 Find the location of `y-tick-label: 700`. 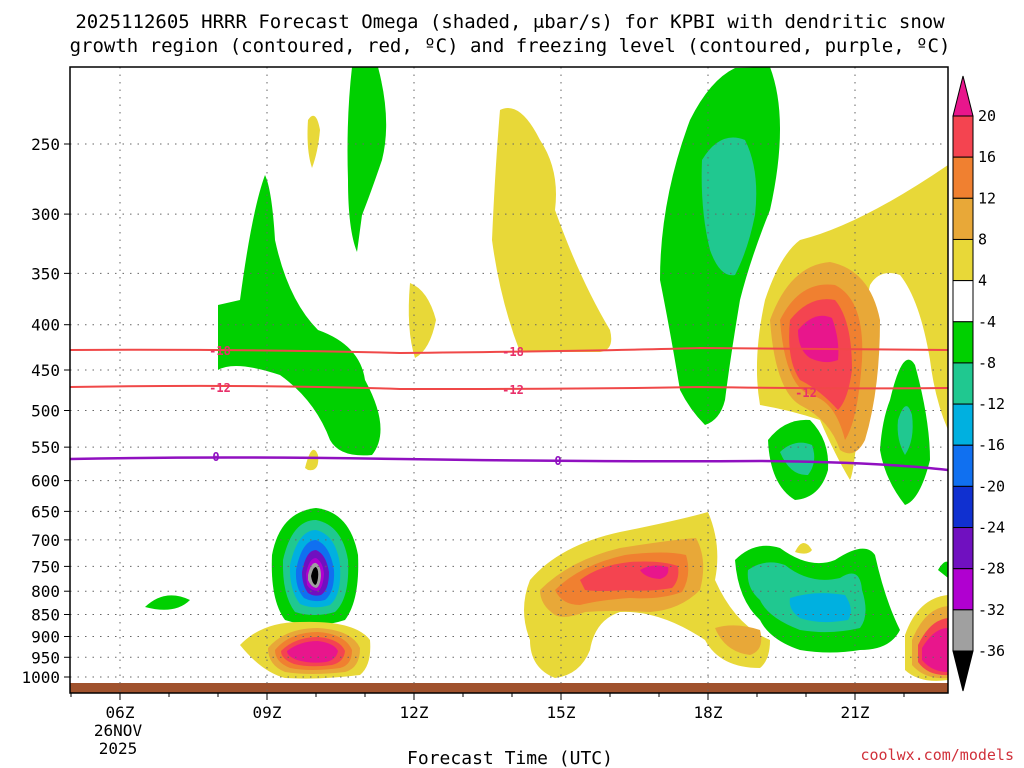

y-tick-label: 700 is located at coordinates (45, 540).